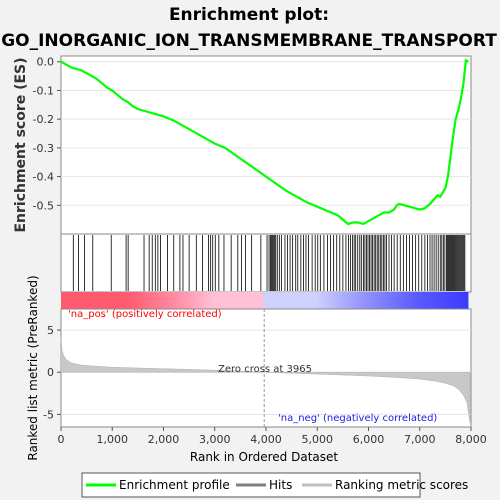  What do you see at coordinates (280, 485) in the screenshot?
I see `legend-label-hits: Hits` at bounding box center [280, 485].